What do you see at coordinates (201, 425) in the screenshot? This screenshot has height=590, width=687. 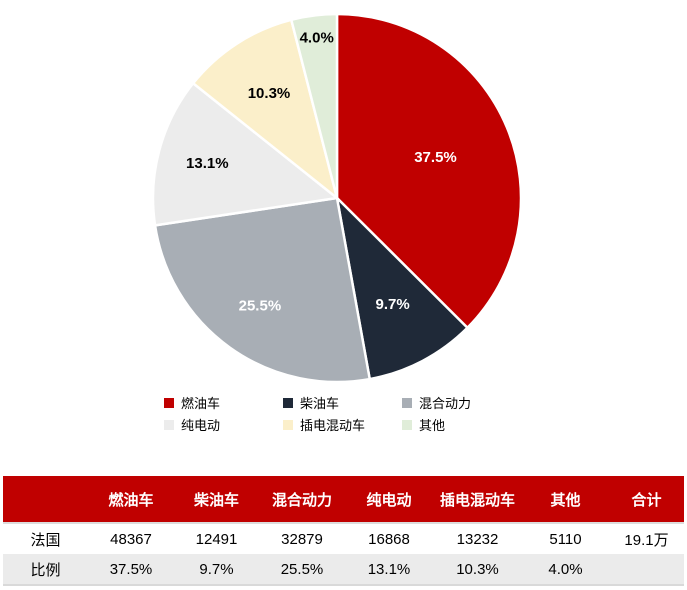 I see `legend-label: 纯电动` at bounding box center [201, 425].